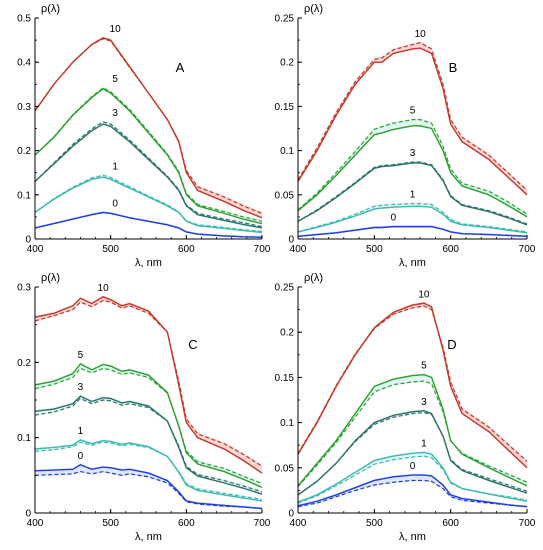 Image resolution: width=543 pixels, height=550 pixels. Describe the element at coordinates (180, 67) in the screenshot. I see `panel-letter: A` at that location.